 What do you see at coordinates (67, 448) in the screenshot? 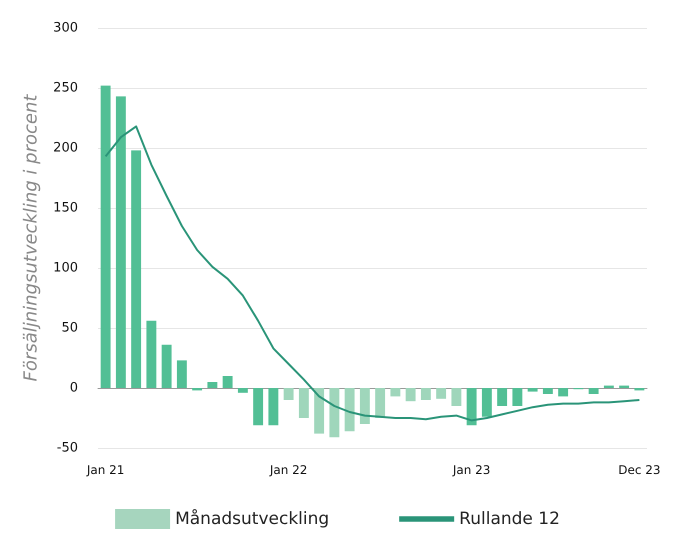
I see `y-tick-label: -50` at bounding box center [67, 448].